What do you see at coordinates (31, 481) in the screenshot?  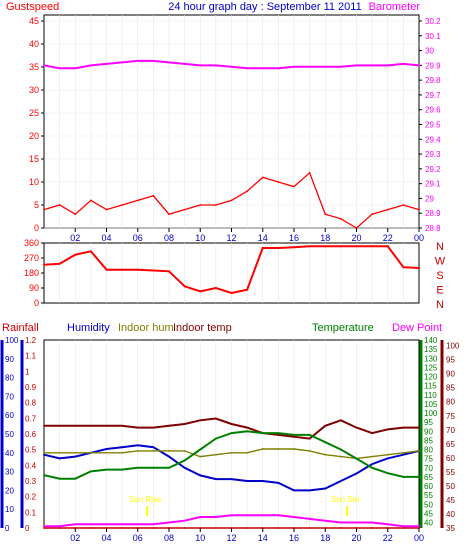 I see `rain-tick-label: 0.3` at bounding box center [31, 481].